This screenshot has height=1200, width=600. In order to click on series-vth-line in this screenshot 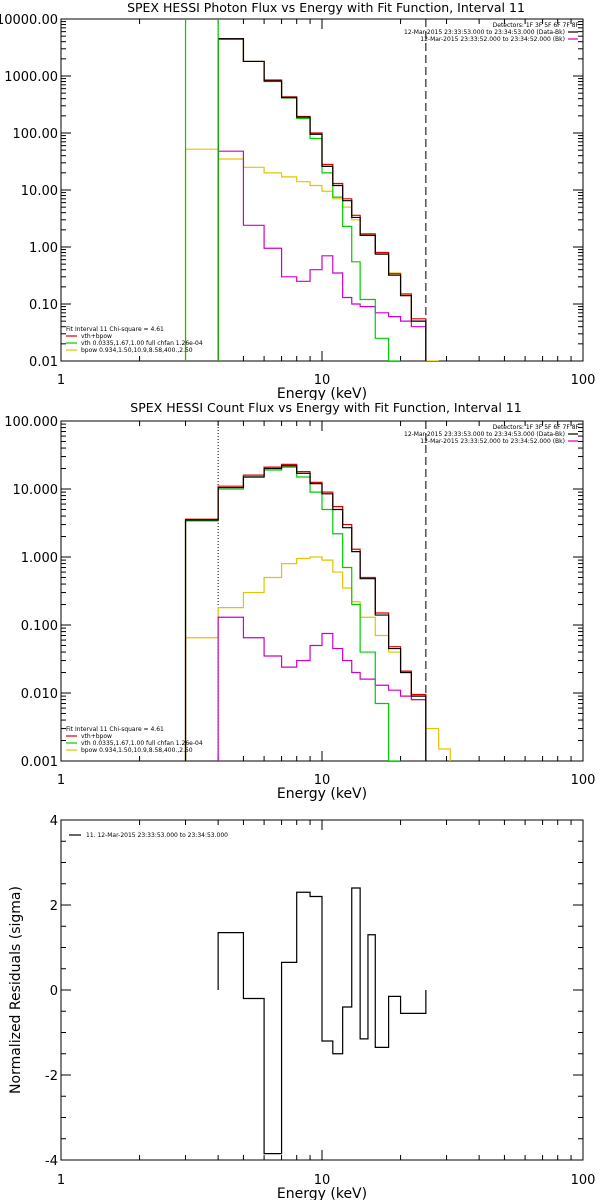, I will do `click(309, 199)`.